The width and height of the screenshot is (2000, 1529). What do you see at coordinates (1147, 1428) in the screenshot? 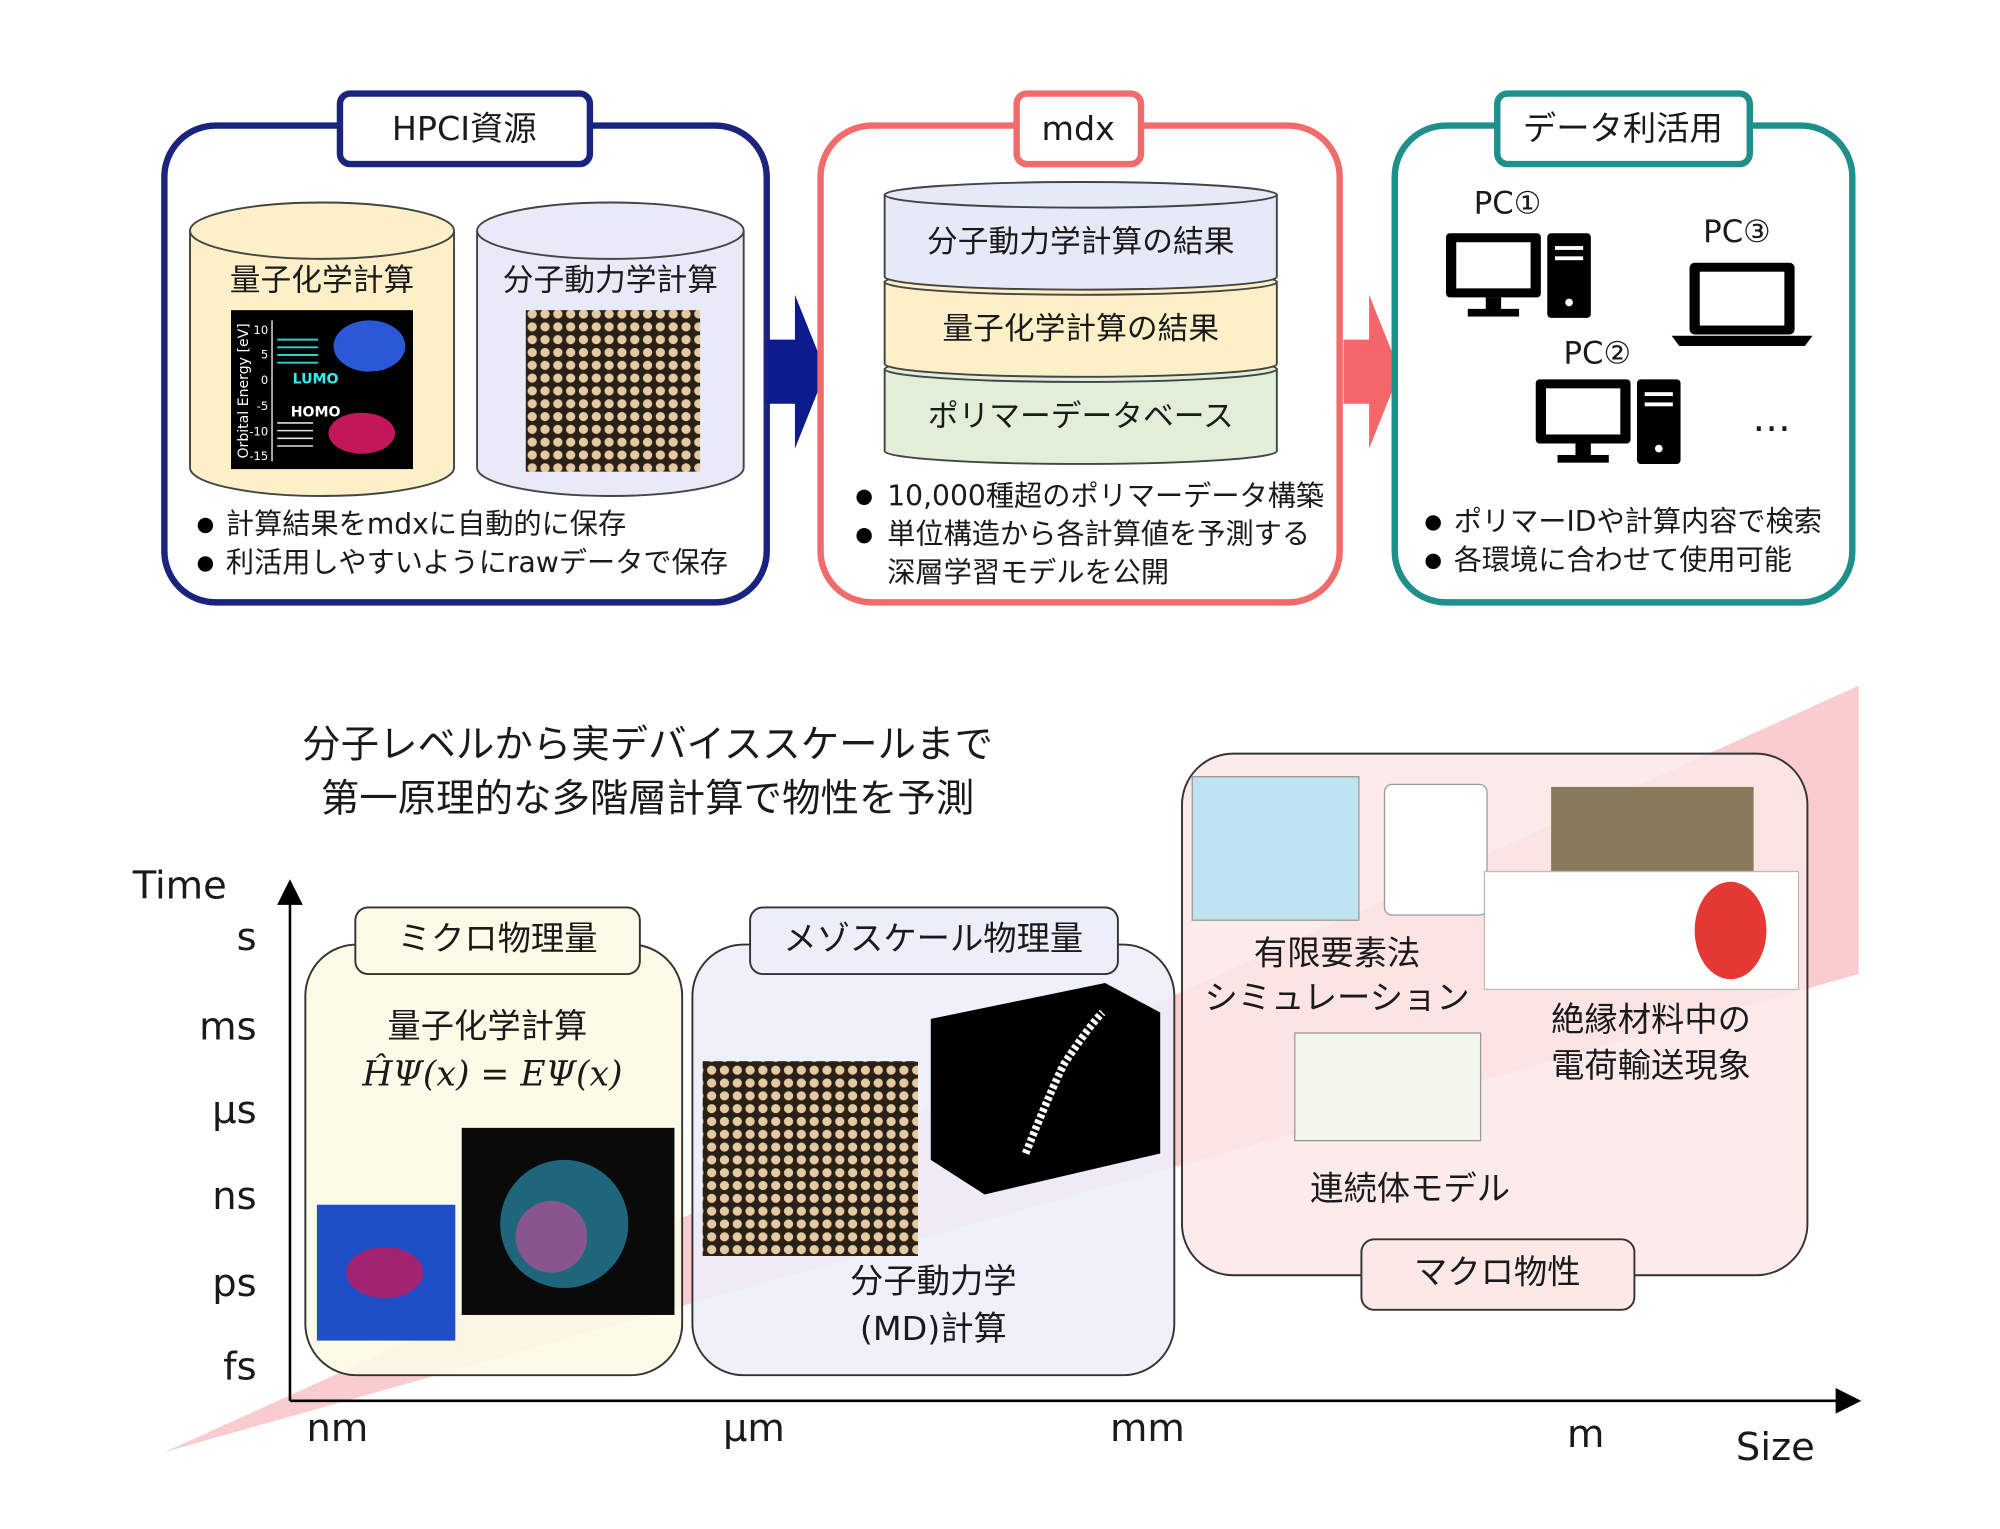
I see `x-tick-label: mm` at bounding box center [1147, 1428].